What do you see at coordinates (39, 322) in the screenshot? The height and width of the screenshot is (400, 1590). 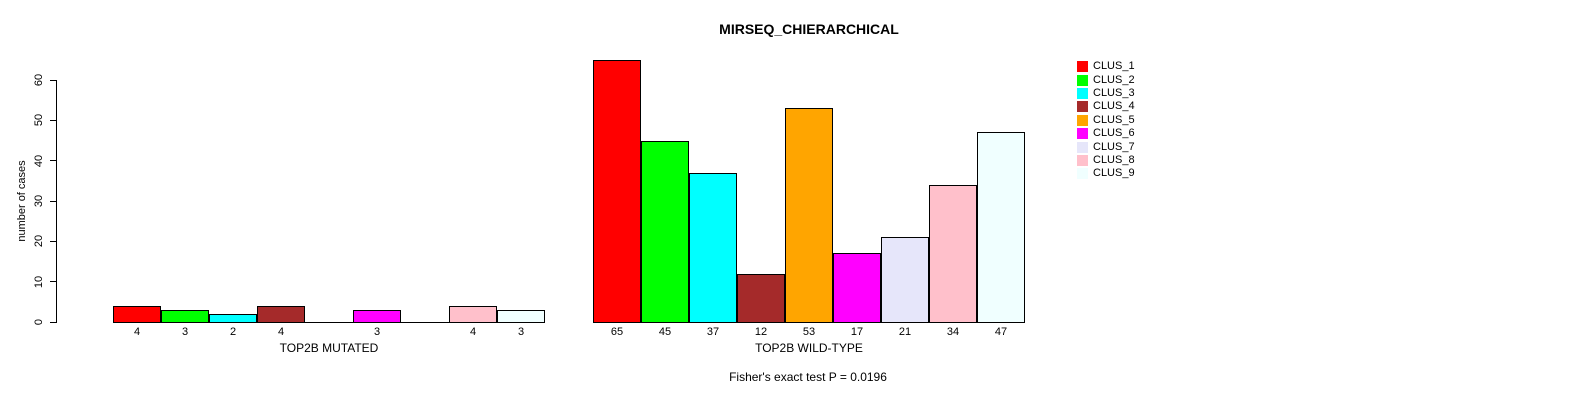 I see `y-tick-label: 0` at bounding box center [39, 322].